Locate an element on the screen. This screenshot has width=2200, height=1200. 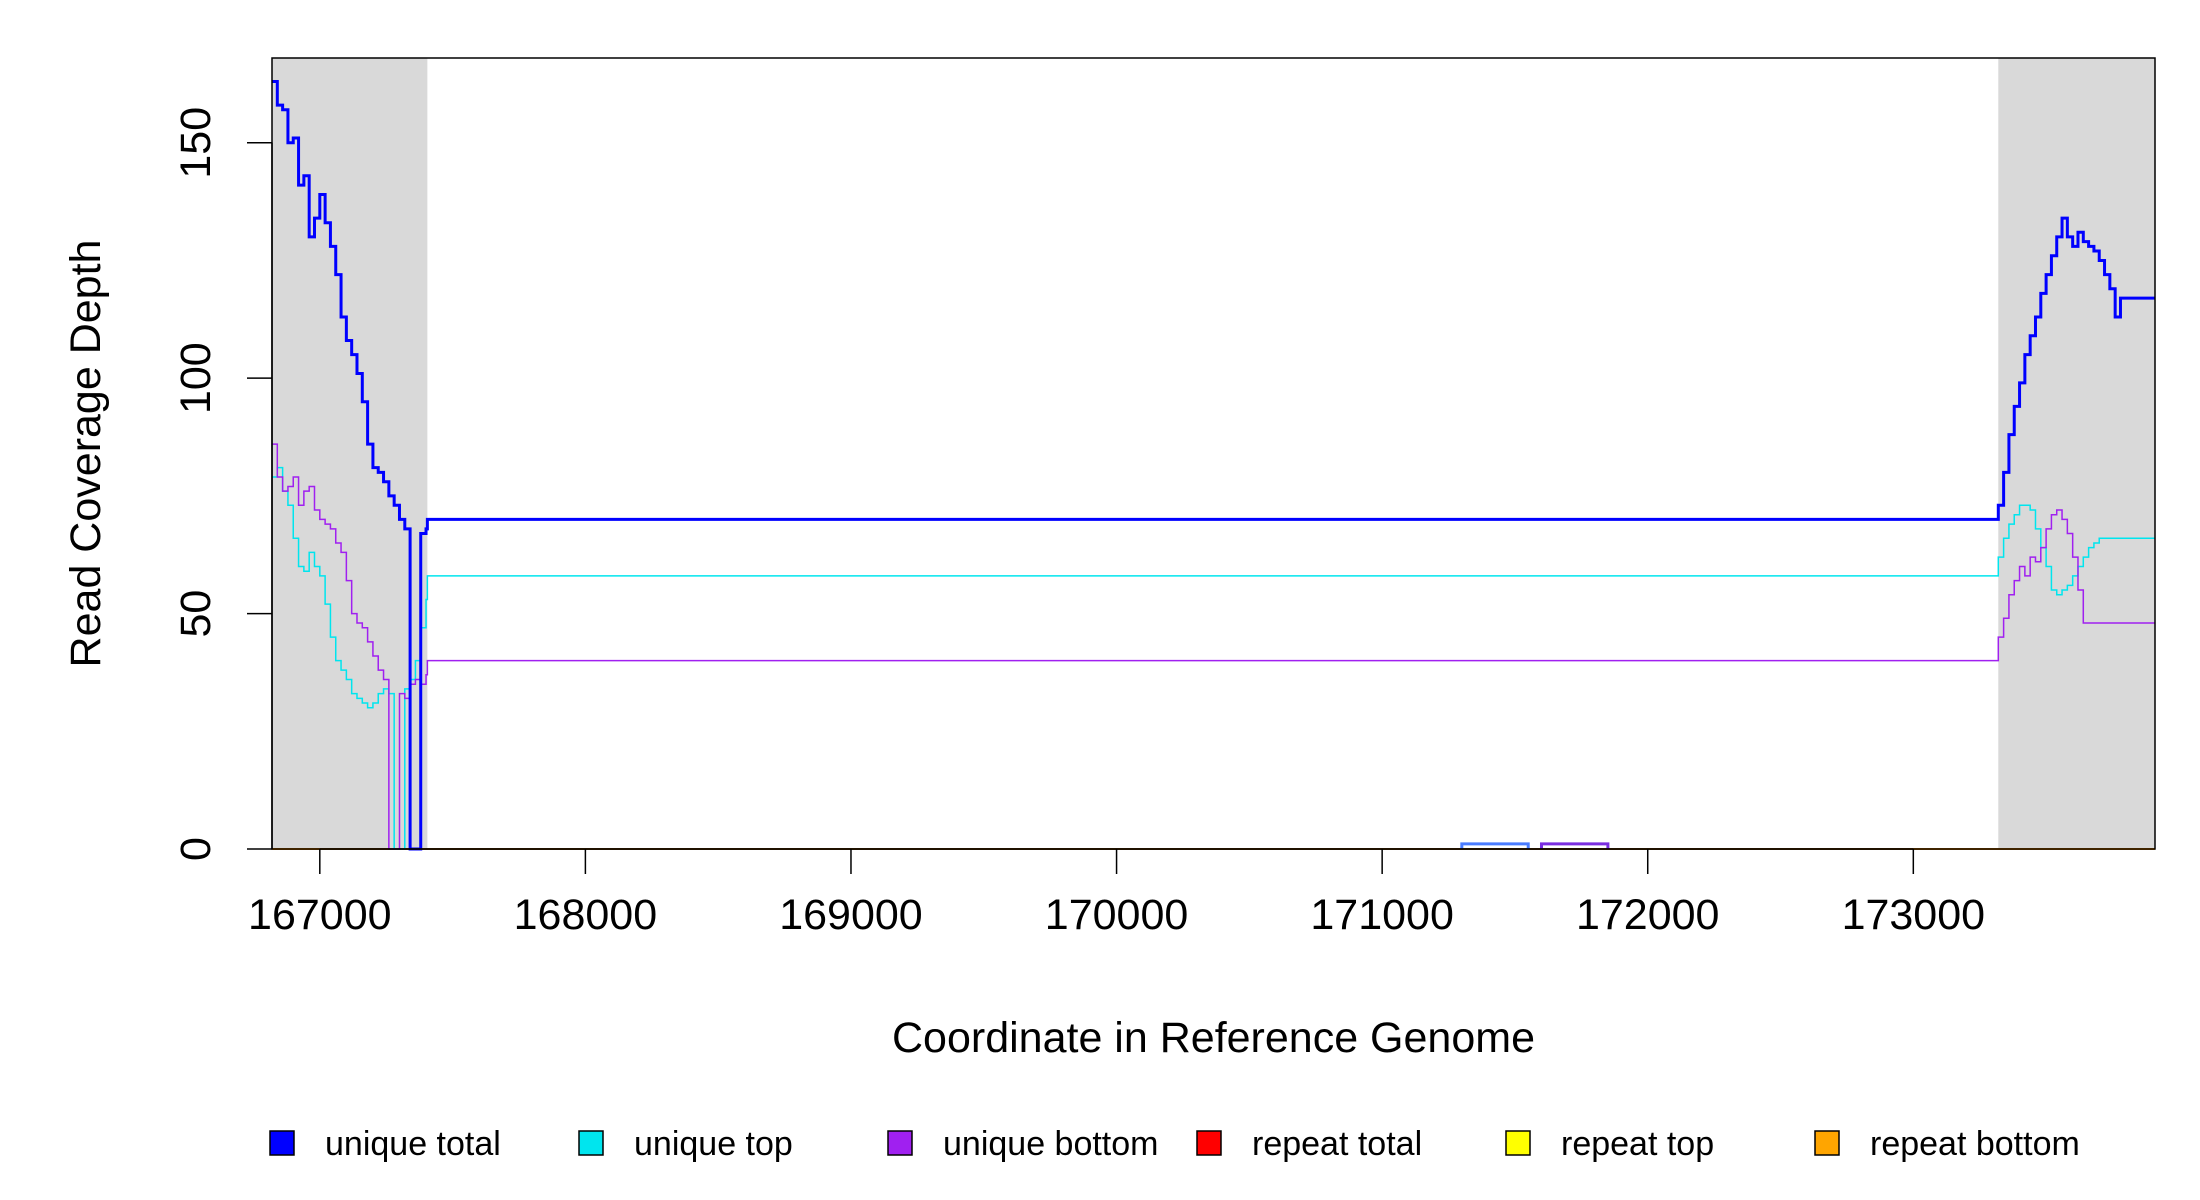
legend-label: repeat total is located at coordinates (1337, 1144).